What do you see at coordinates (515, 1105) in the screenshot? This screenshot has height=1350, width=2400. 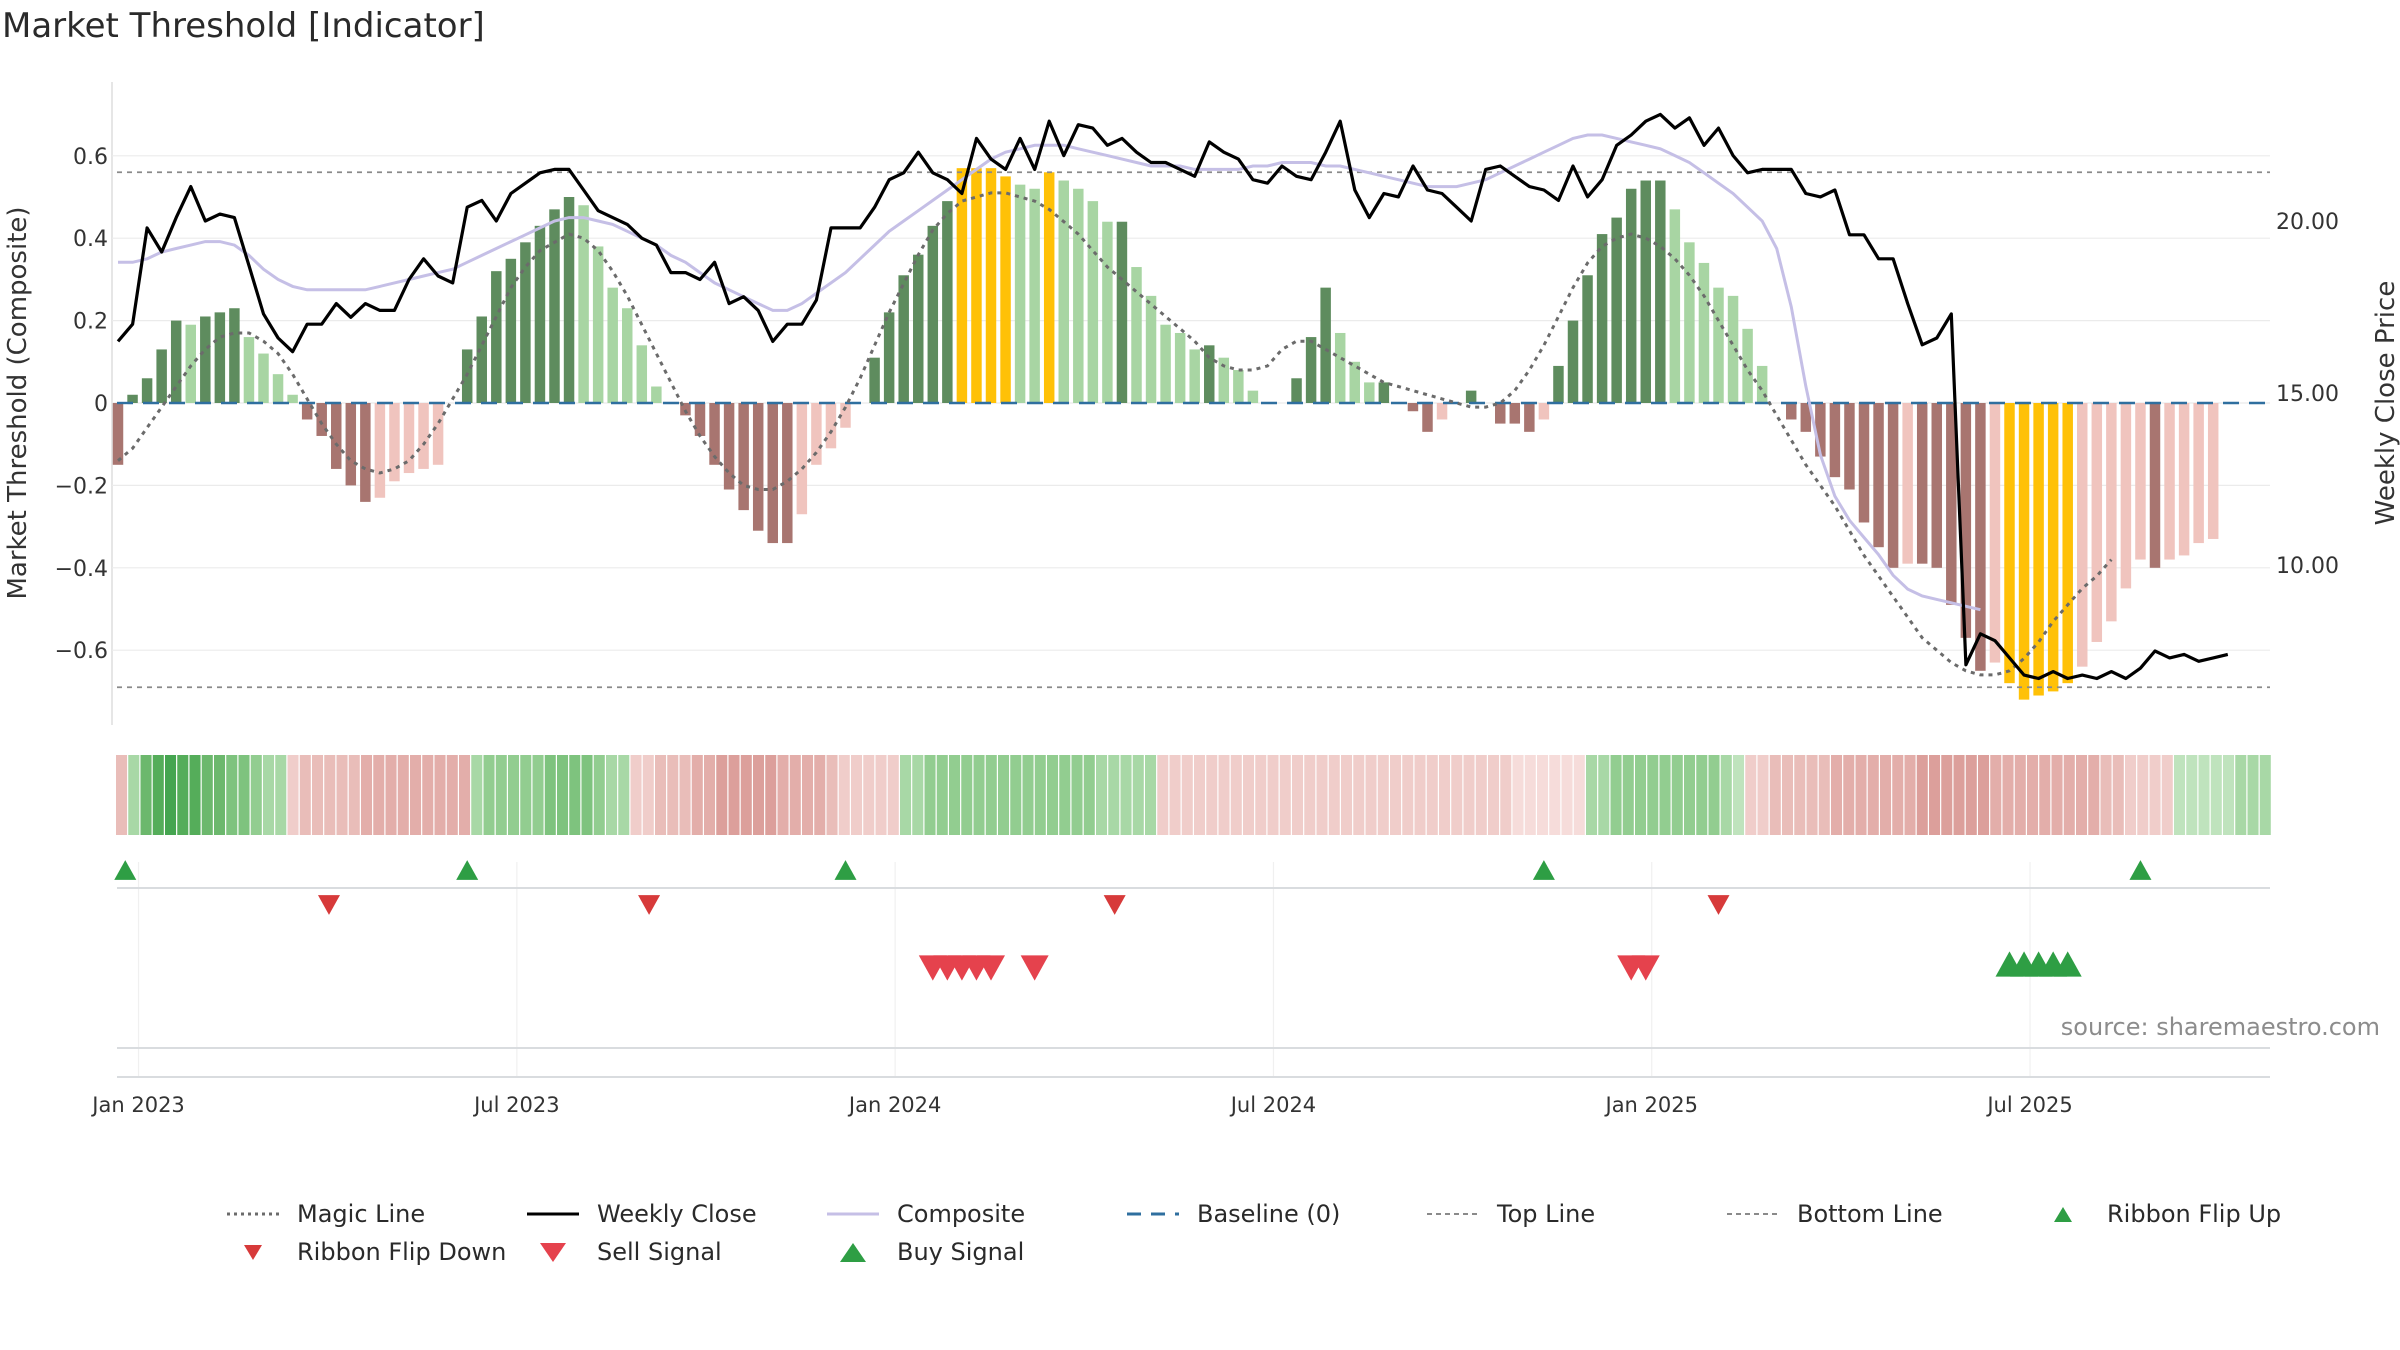 I see `x-tick-label: Jul 2023` at bounding box center [515, 1105].